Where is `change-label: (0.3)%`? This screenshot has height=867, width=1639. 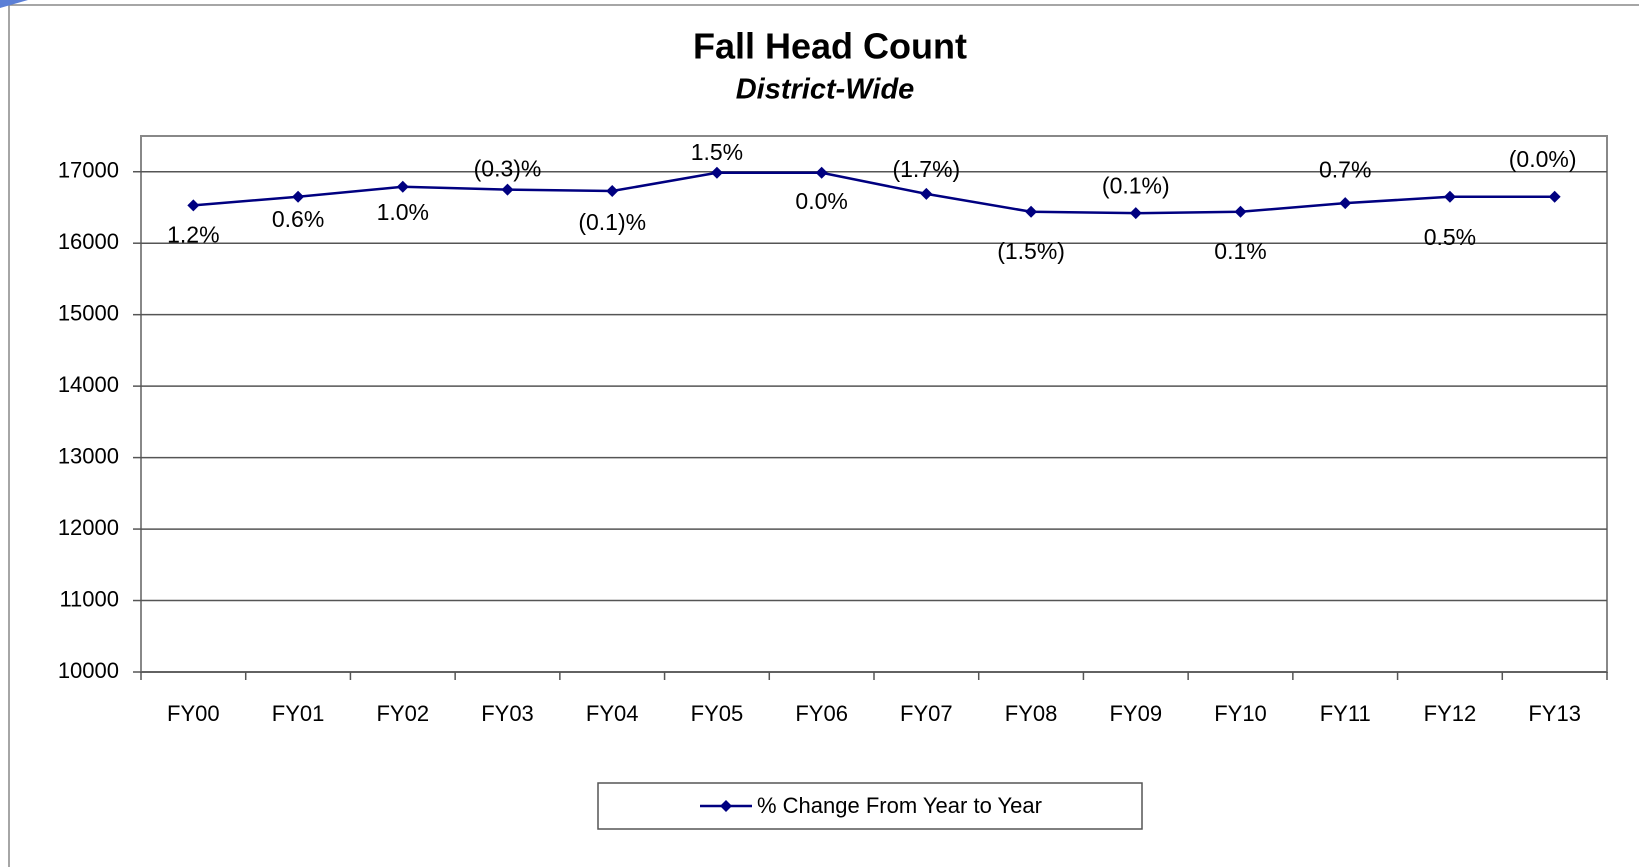 change-label: (0.3)% is located at coordinates (508, 169).